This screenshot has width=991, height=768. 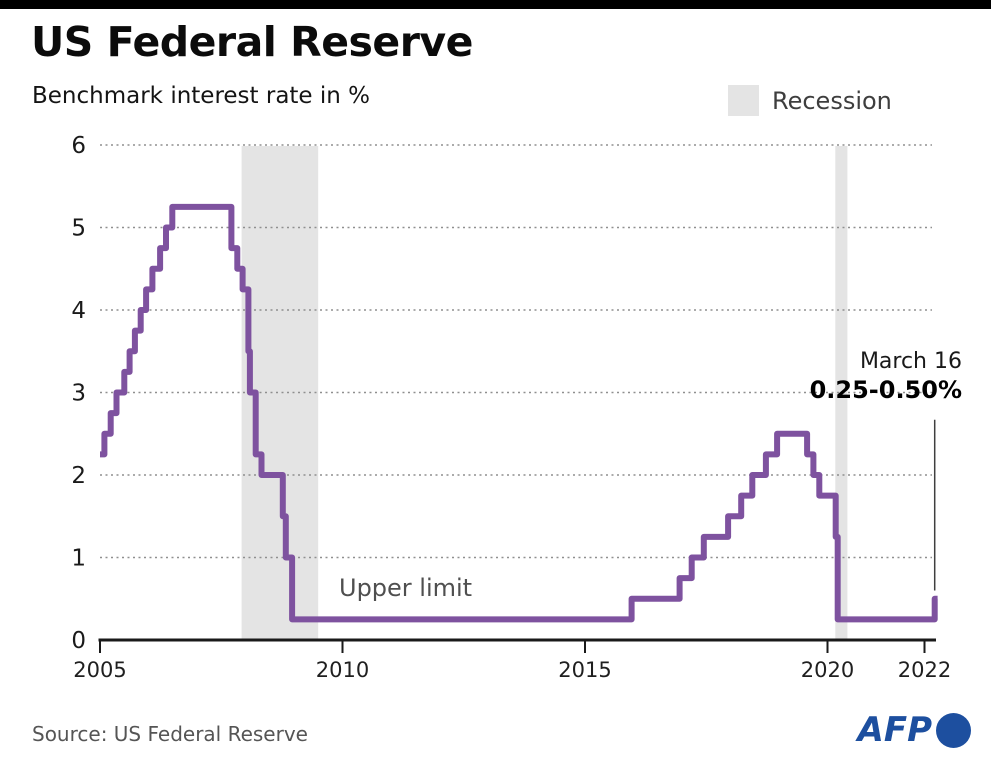 I want to click on legend-recession-label: Recession, so click(x=832, y=100).